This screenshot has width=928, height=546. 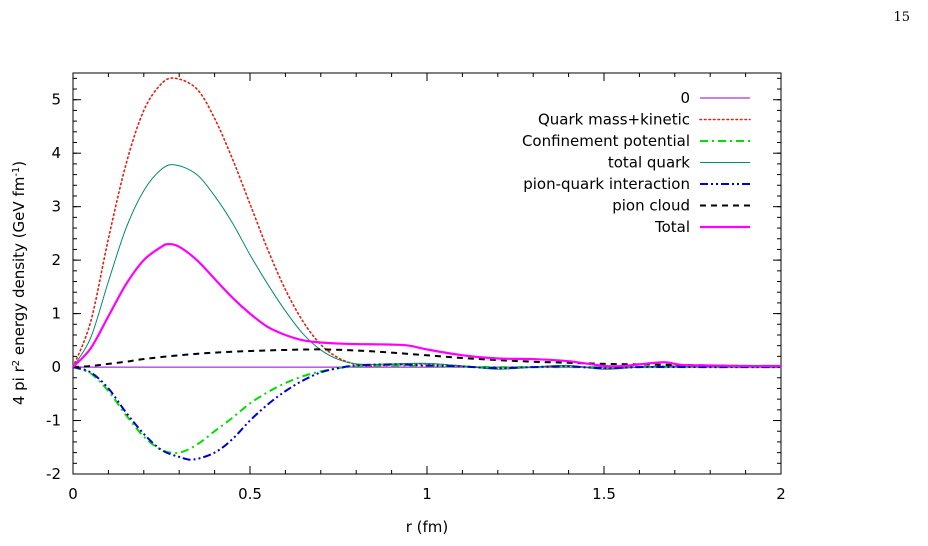 What do you see at coordinates (426, 409) in the screenshot?
I see `series-line-confinement-potential` at bounding box center [426, 409].